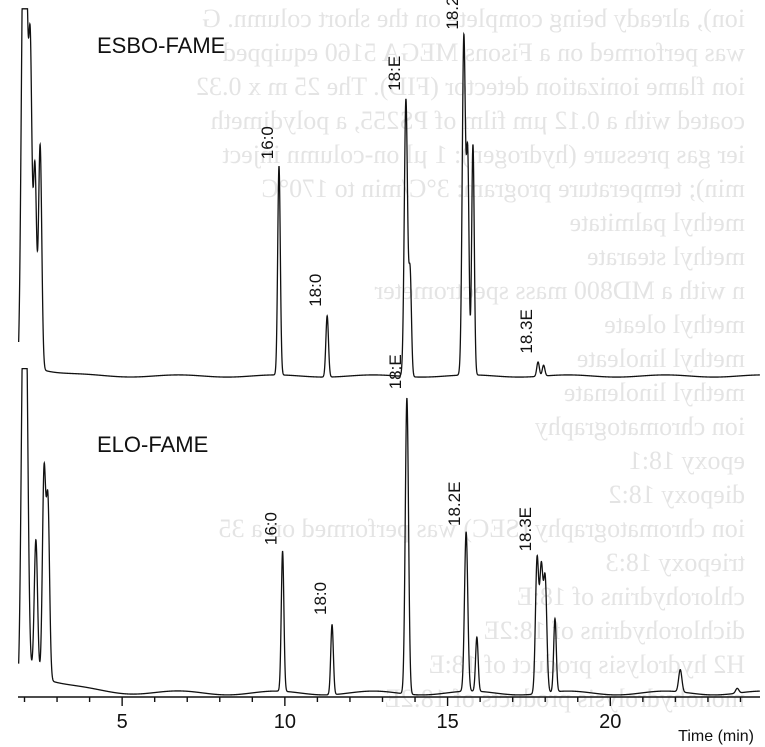 The width and height of the screenshot is (765, 747). I want to click on time-axis: 5 10 15 20 Time (min), so click(389, 720).